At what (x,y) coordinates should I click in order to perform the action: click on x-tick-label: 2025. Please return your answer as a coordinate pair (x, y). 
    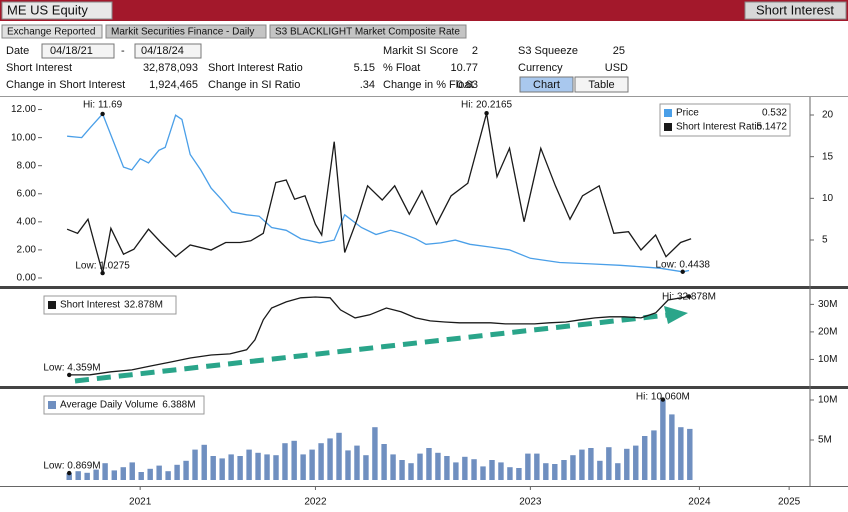
    Looking at the image, I should click on (789, 502).